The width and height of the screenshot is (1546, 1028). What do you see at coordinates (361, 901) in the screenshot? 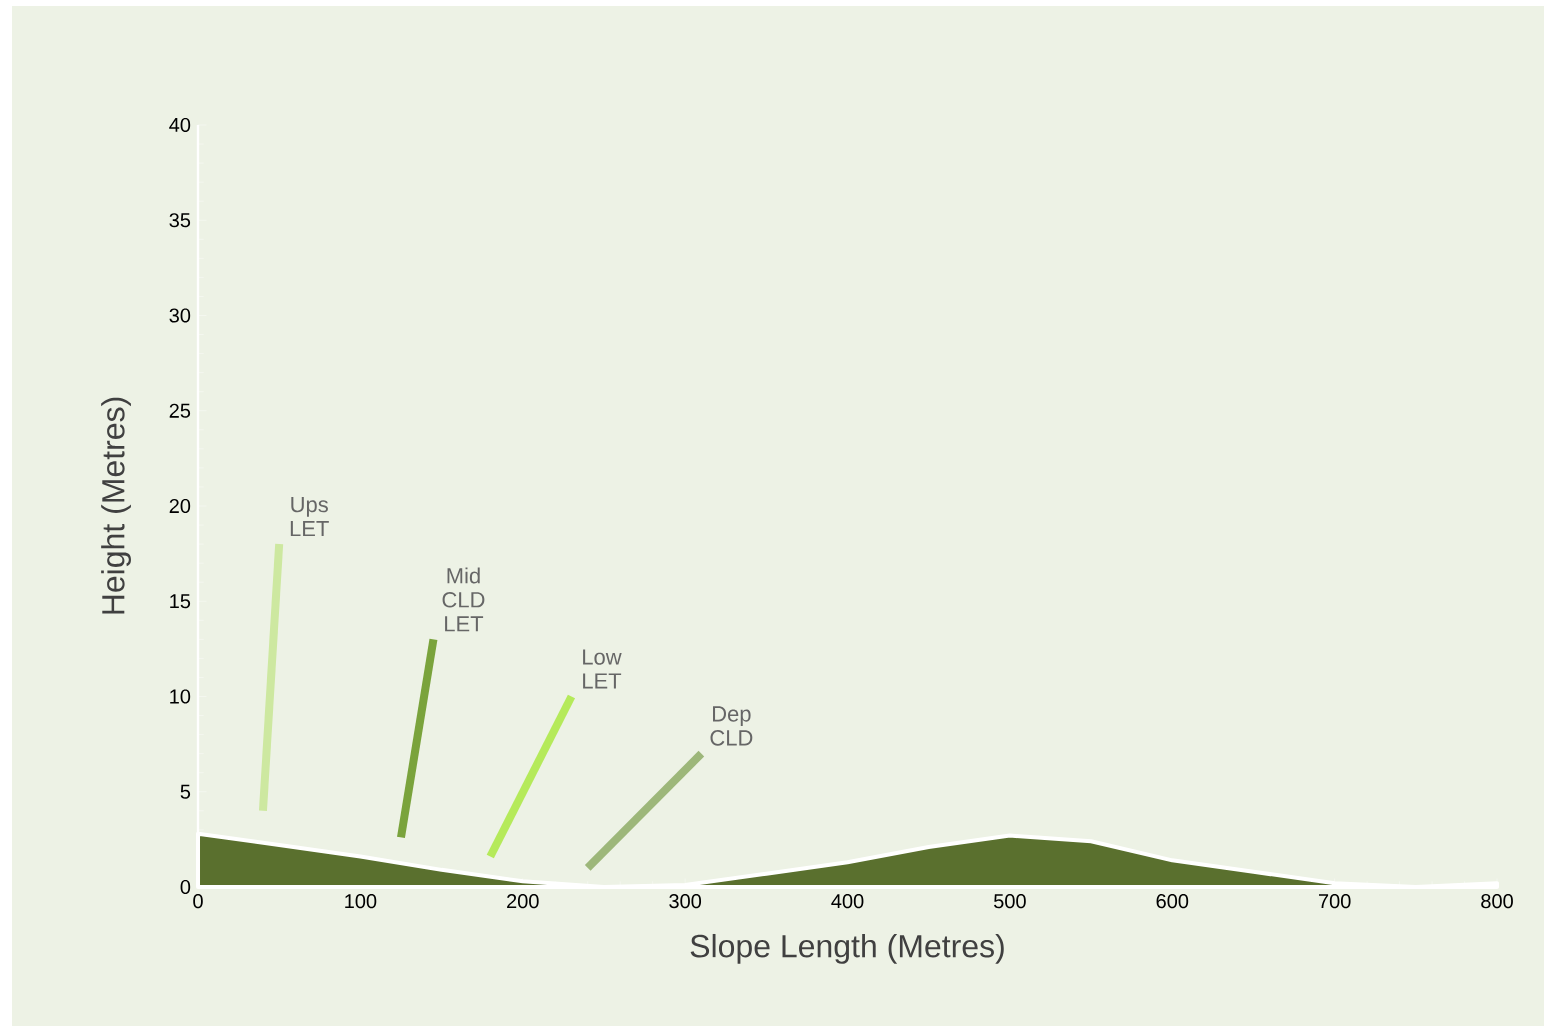
I see `x-tick-label: 100` at bounding box center [361, 901].